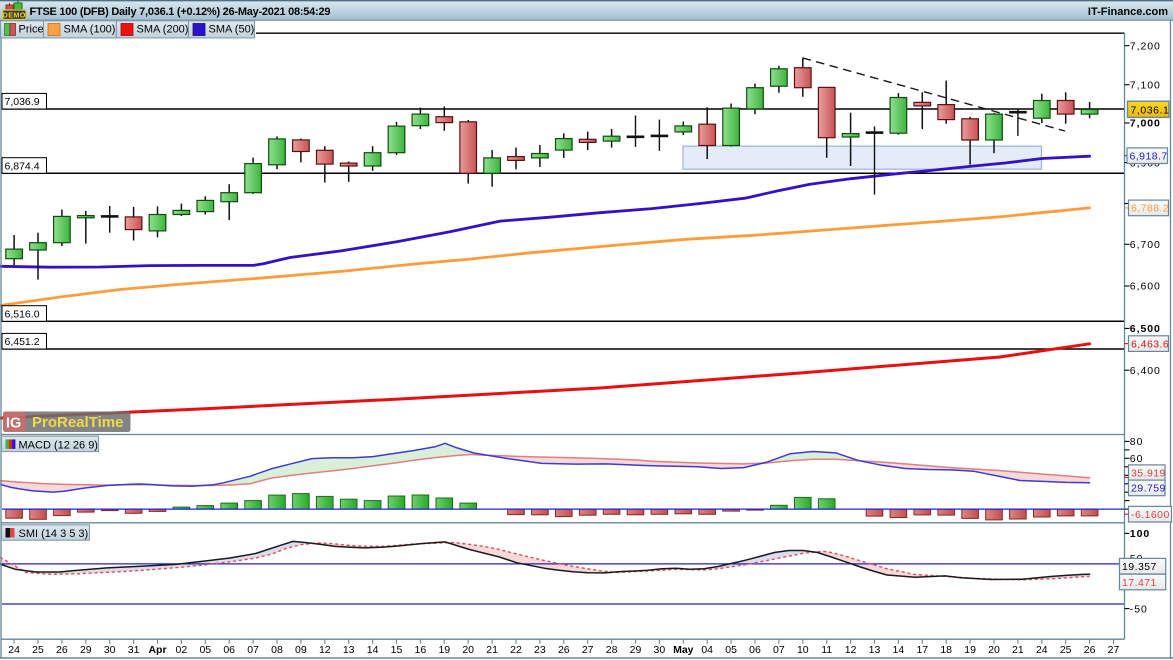 The width and height of the screenshot is (1173, 660). Describe the element at coordinates (90, 30) in the screenshot. I see `svg-text: SMA (100)` at that location.